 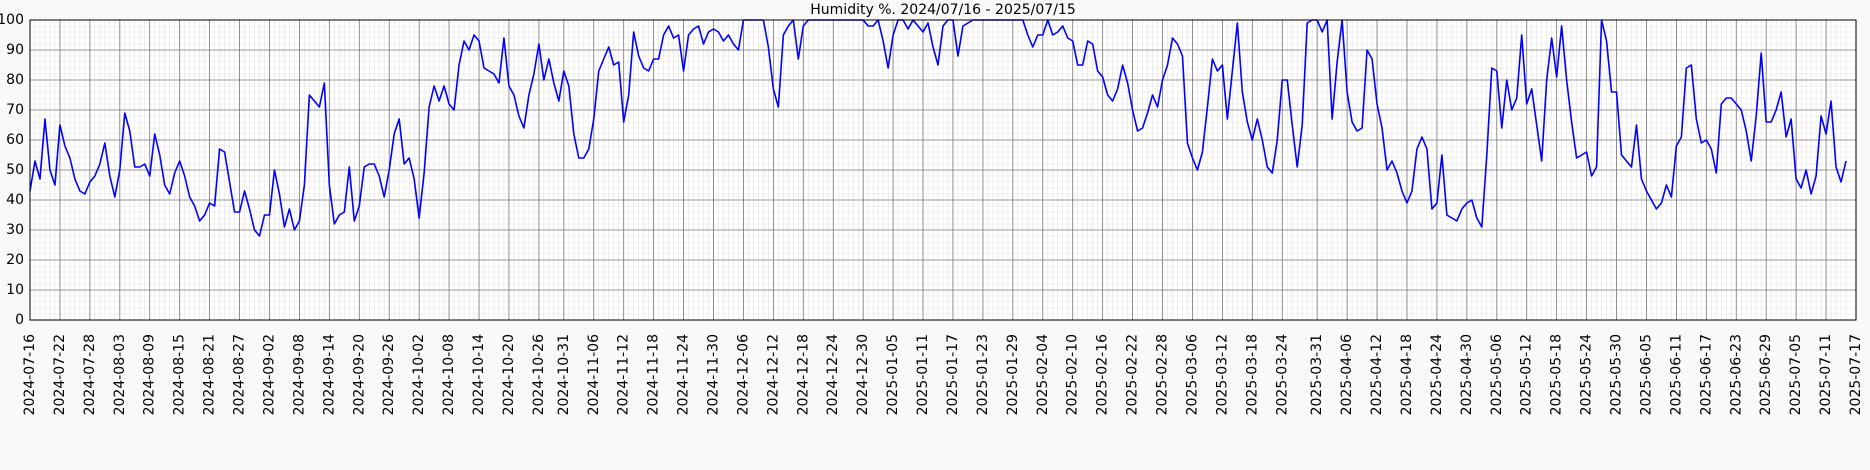 What do you see at coordinates (539, 374) in the screenshot?
I see `x-tick-label: 2024-10-26` at bounding box center [539, 374].